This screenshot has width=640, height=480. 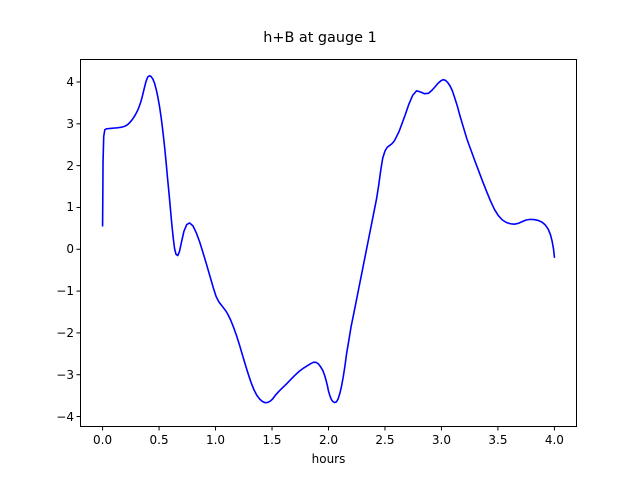 What do you see at coordinates (320, 38) in the screenshot?
I see `chart-title: h+B at gauge 1` at bounding box center [320, 38].